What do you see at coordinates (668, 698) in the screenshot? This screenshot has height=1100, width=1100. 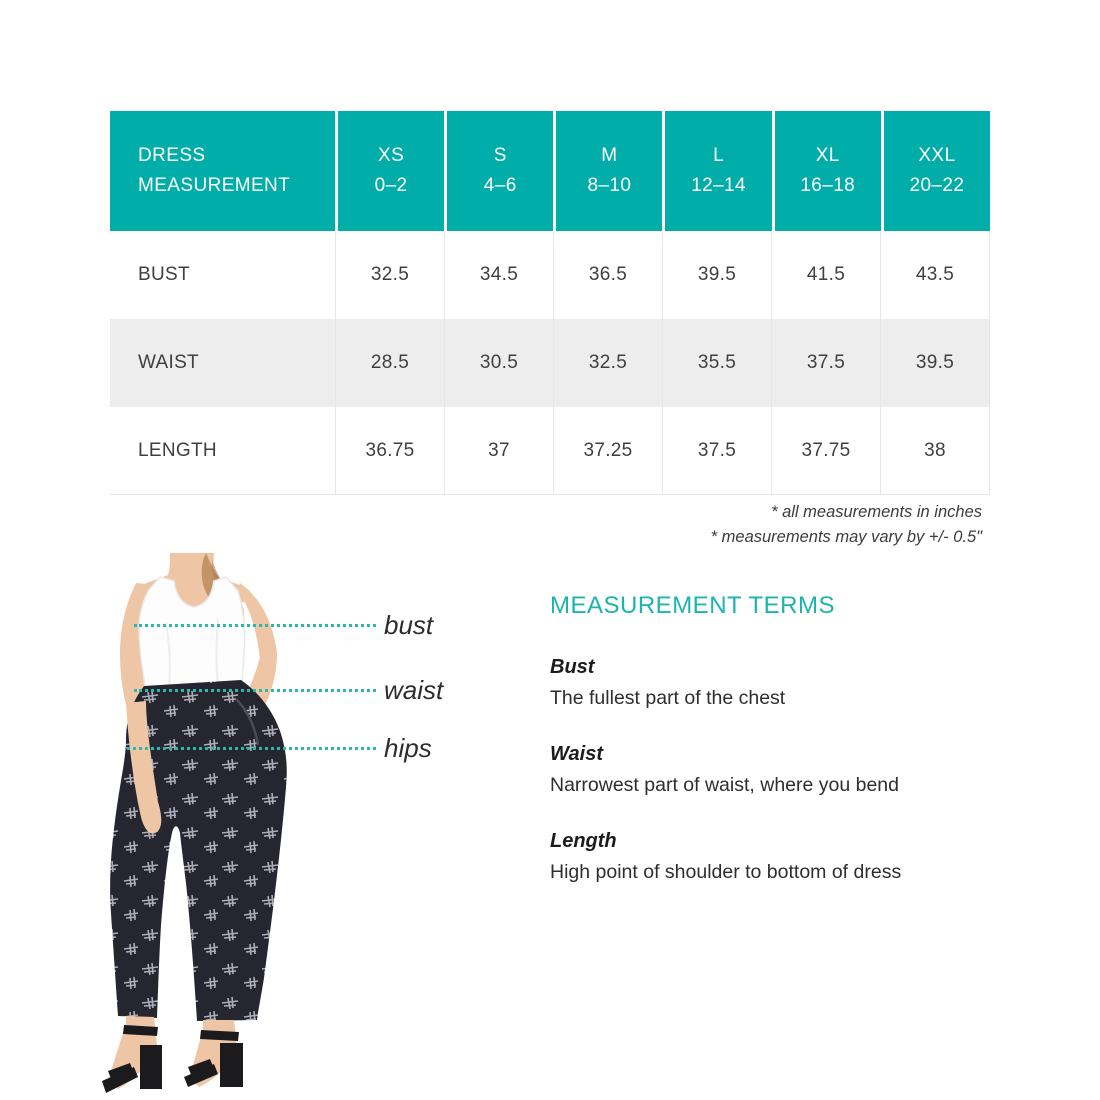 I see `term-bust-definition: The fullest part of the chest` at bounding box center [668, 698].